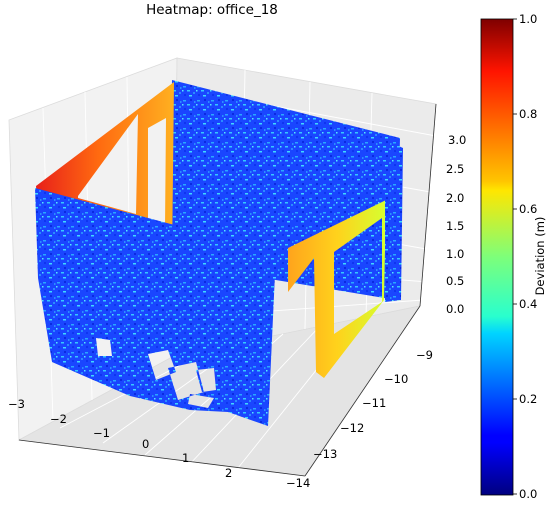  Describe the element at coordinates (528, 209) in the screenshot. I see `colorbar-tick-label: 0.6` at that location.